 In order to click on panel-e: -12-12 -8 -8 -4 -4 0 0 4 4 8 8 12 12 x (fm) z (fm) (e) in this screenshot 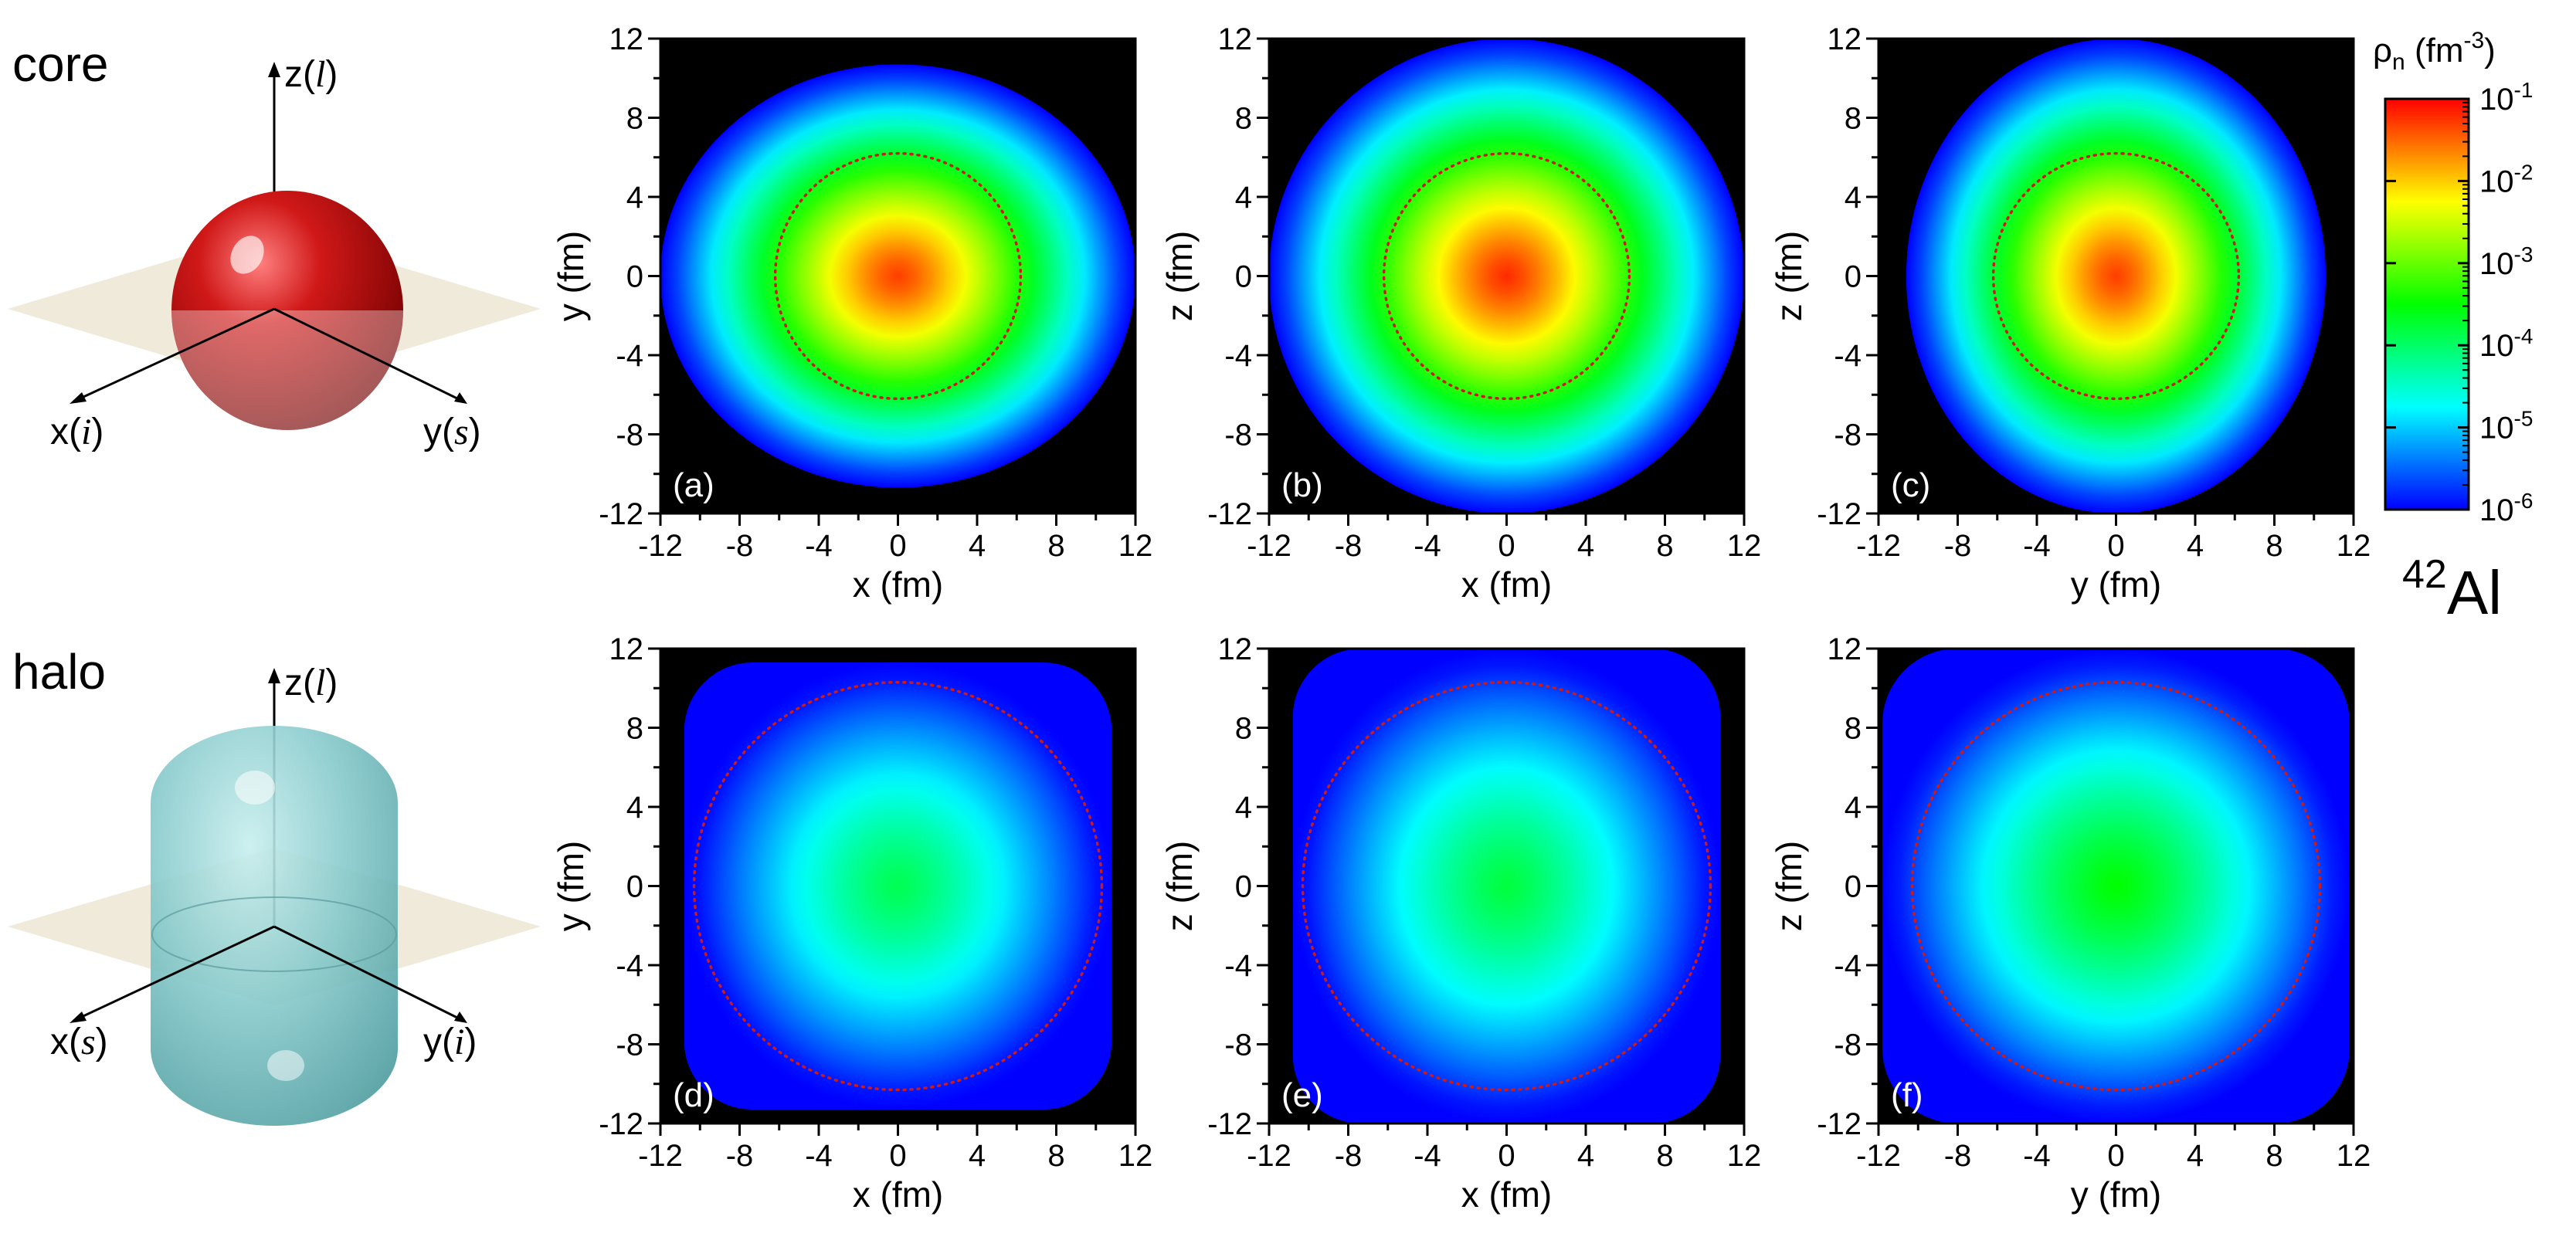, I will do `click(1460, 923)`.